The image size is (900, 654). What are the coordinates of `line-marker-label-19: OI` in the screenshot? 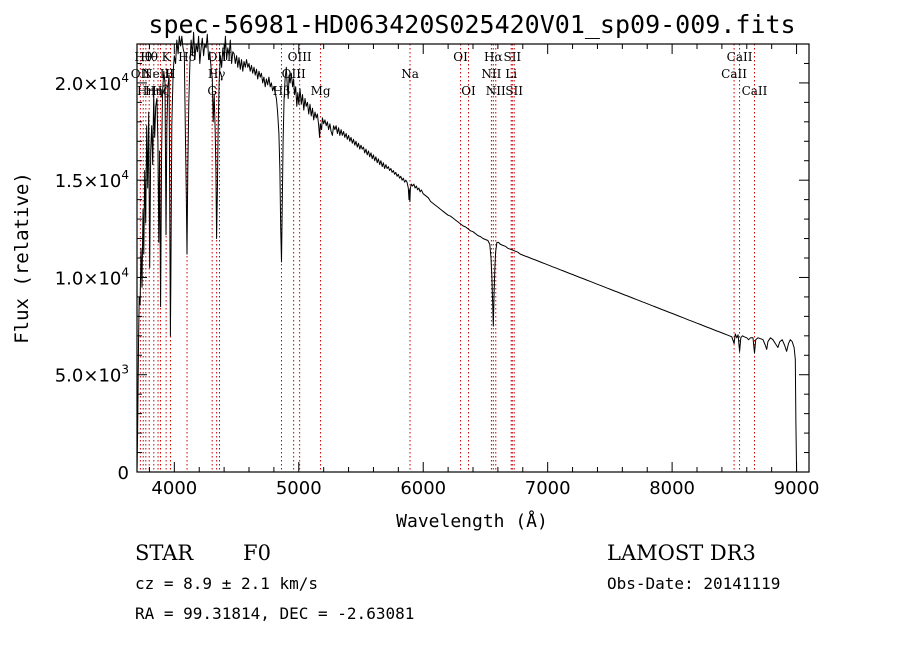 It's located at (468, 91).